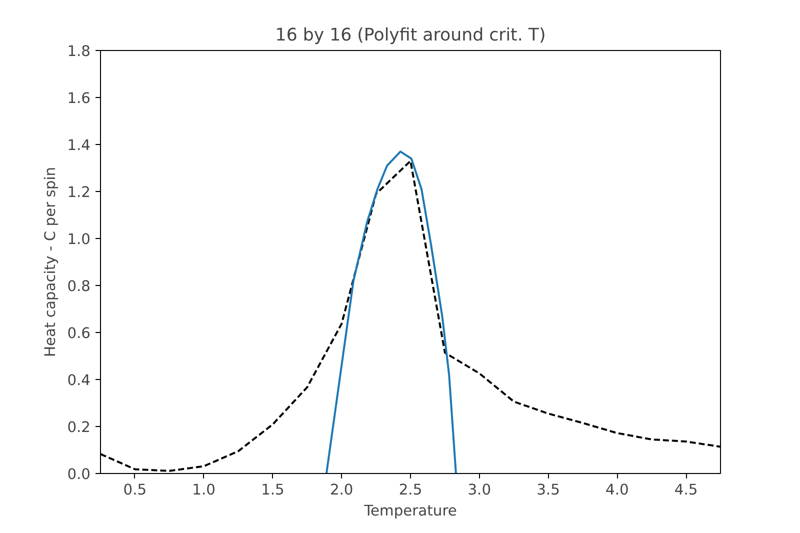 The width and height of the screenshot is (800, 533). Describe the element at coordinates (342, 490) in the screenshot. I see `x-tick-label: 2.0` at that location.